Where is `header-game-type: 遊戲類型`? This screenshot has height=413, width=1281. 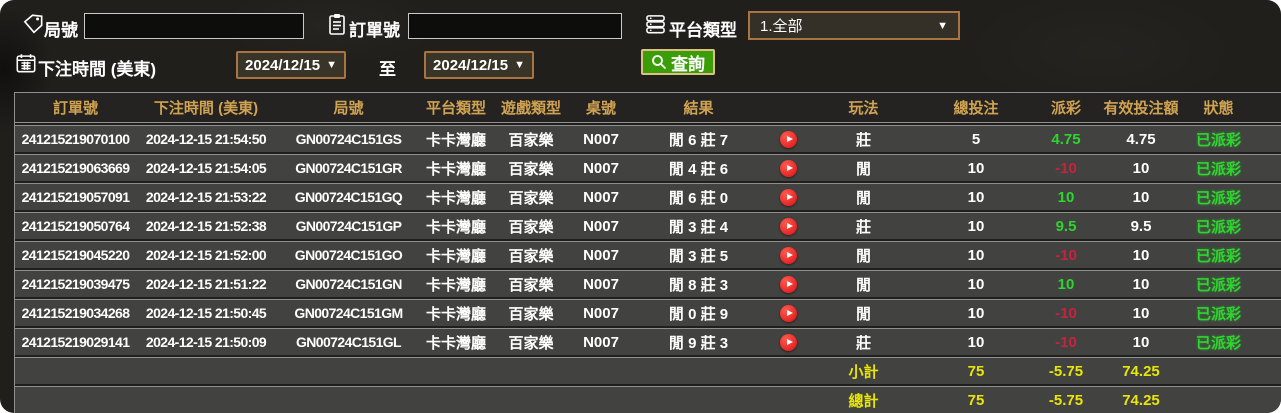 header-game-type: 遊戲類型 is located at coordinates (530, 108).